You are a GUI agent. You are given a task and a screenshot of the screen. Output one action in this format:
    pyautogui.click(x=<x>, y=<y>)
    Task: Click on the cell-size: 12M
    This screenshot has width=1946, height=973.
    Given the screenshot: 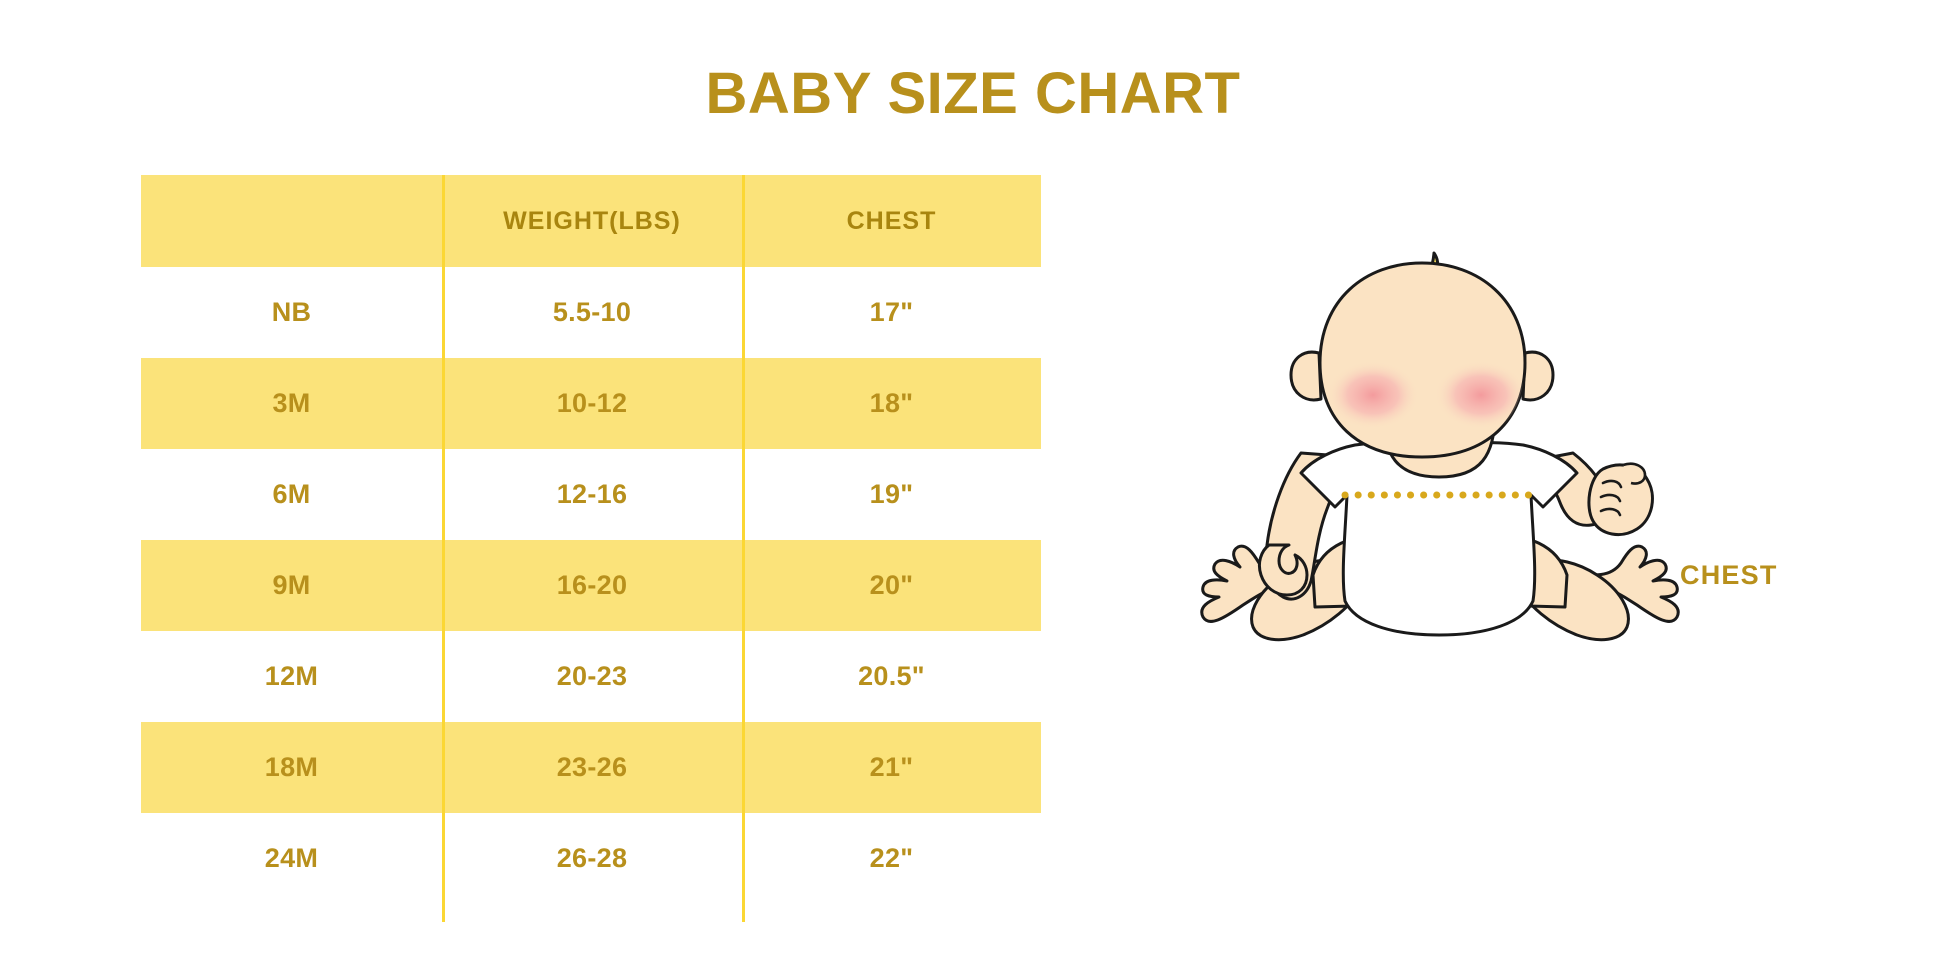 What is the action you would take?
    pyautogui.click(x=291, y=676)
    